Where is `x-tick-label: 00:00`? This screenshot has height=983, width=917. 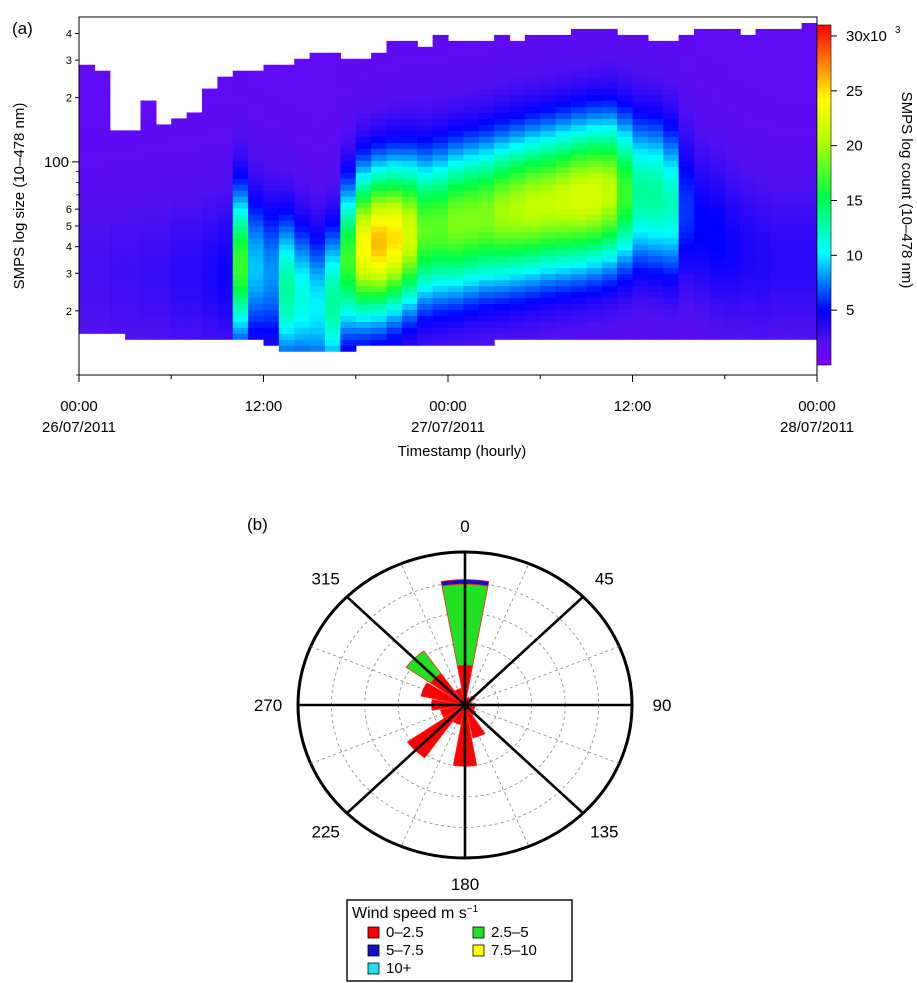
x-tick-label: 00:00 is located at coordinates (817, 406).